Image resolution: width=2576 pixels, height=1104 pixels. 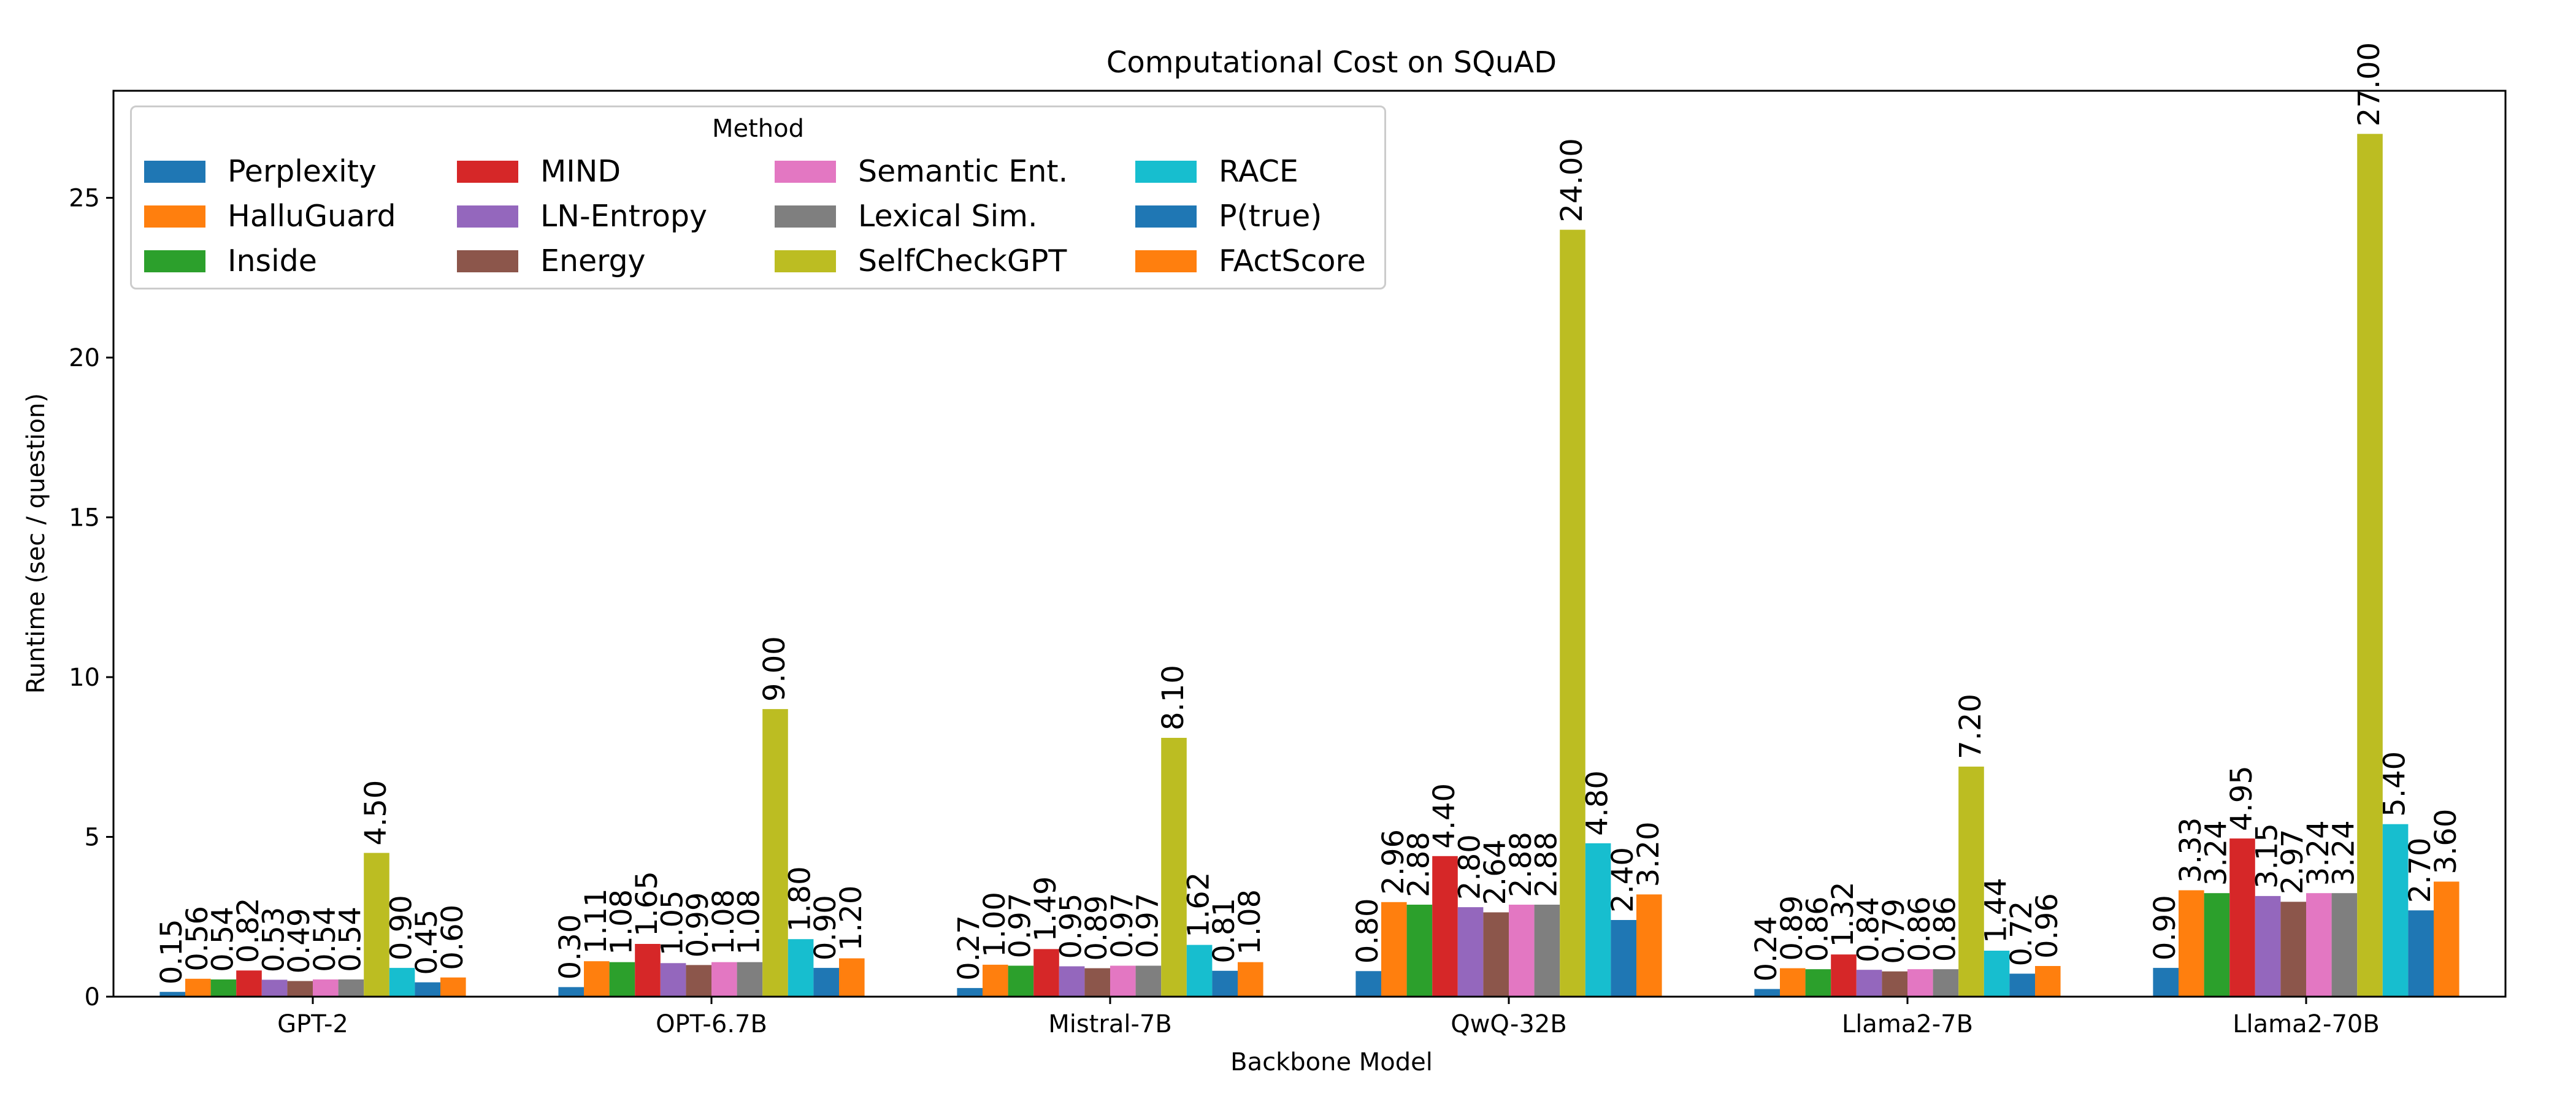 I want to click on legend-item: LN-Entropy, so click(x=616, y=216).